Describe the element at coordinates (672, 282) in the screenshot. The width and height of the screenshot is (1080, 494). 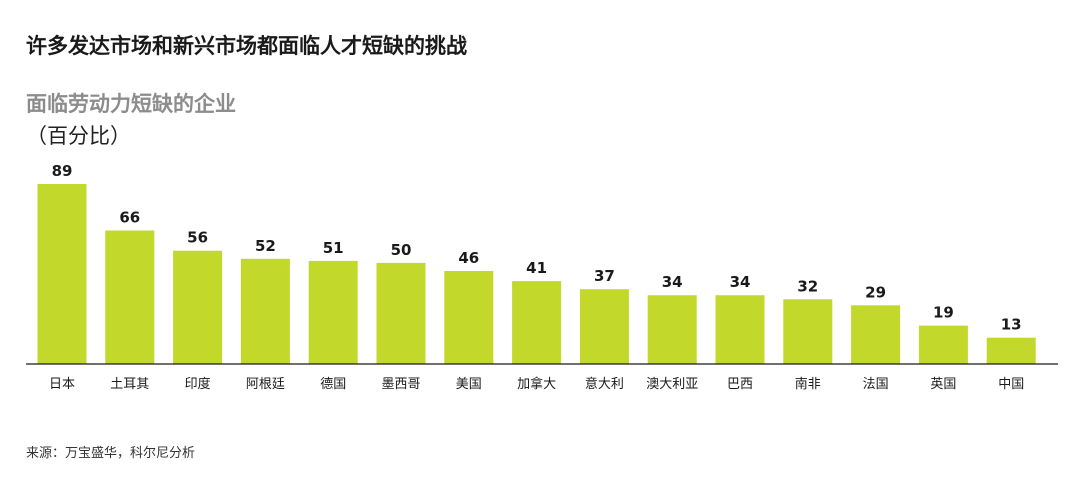
I see `data-label-9: 34` at that location.